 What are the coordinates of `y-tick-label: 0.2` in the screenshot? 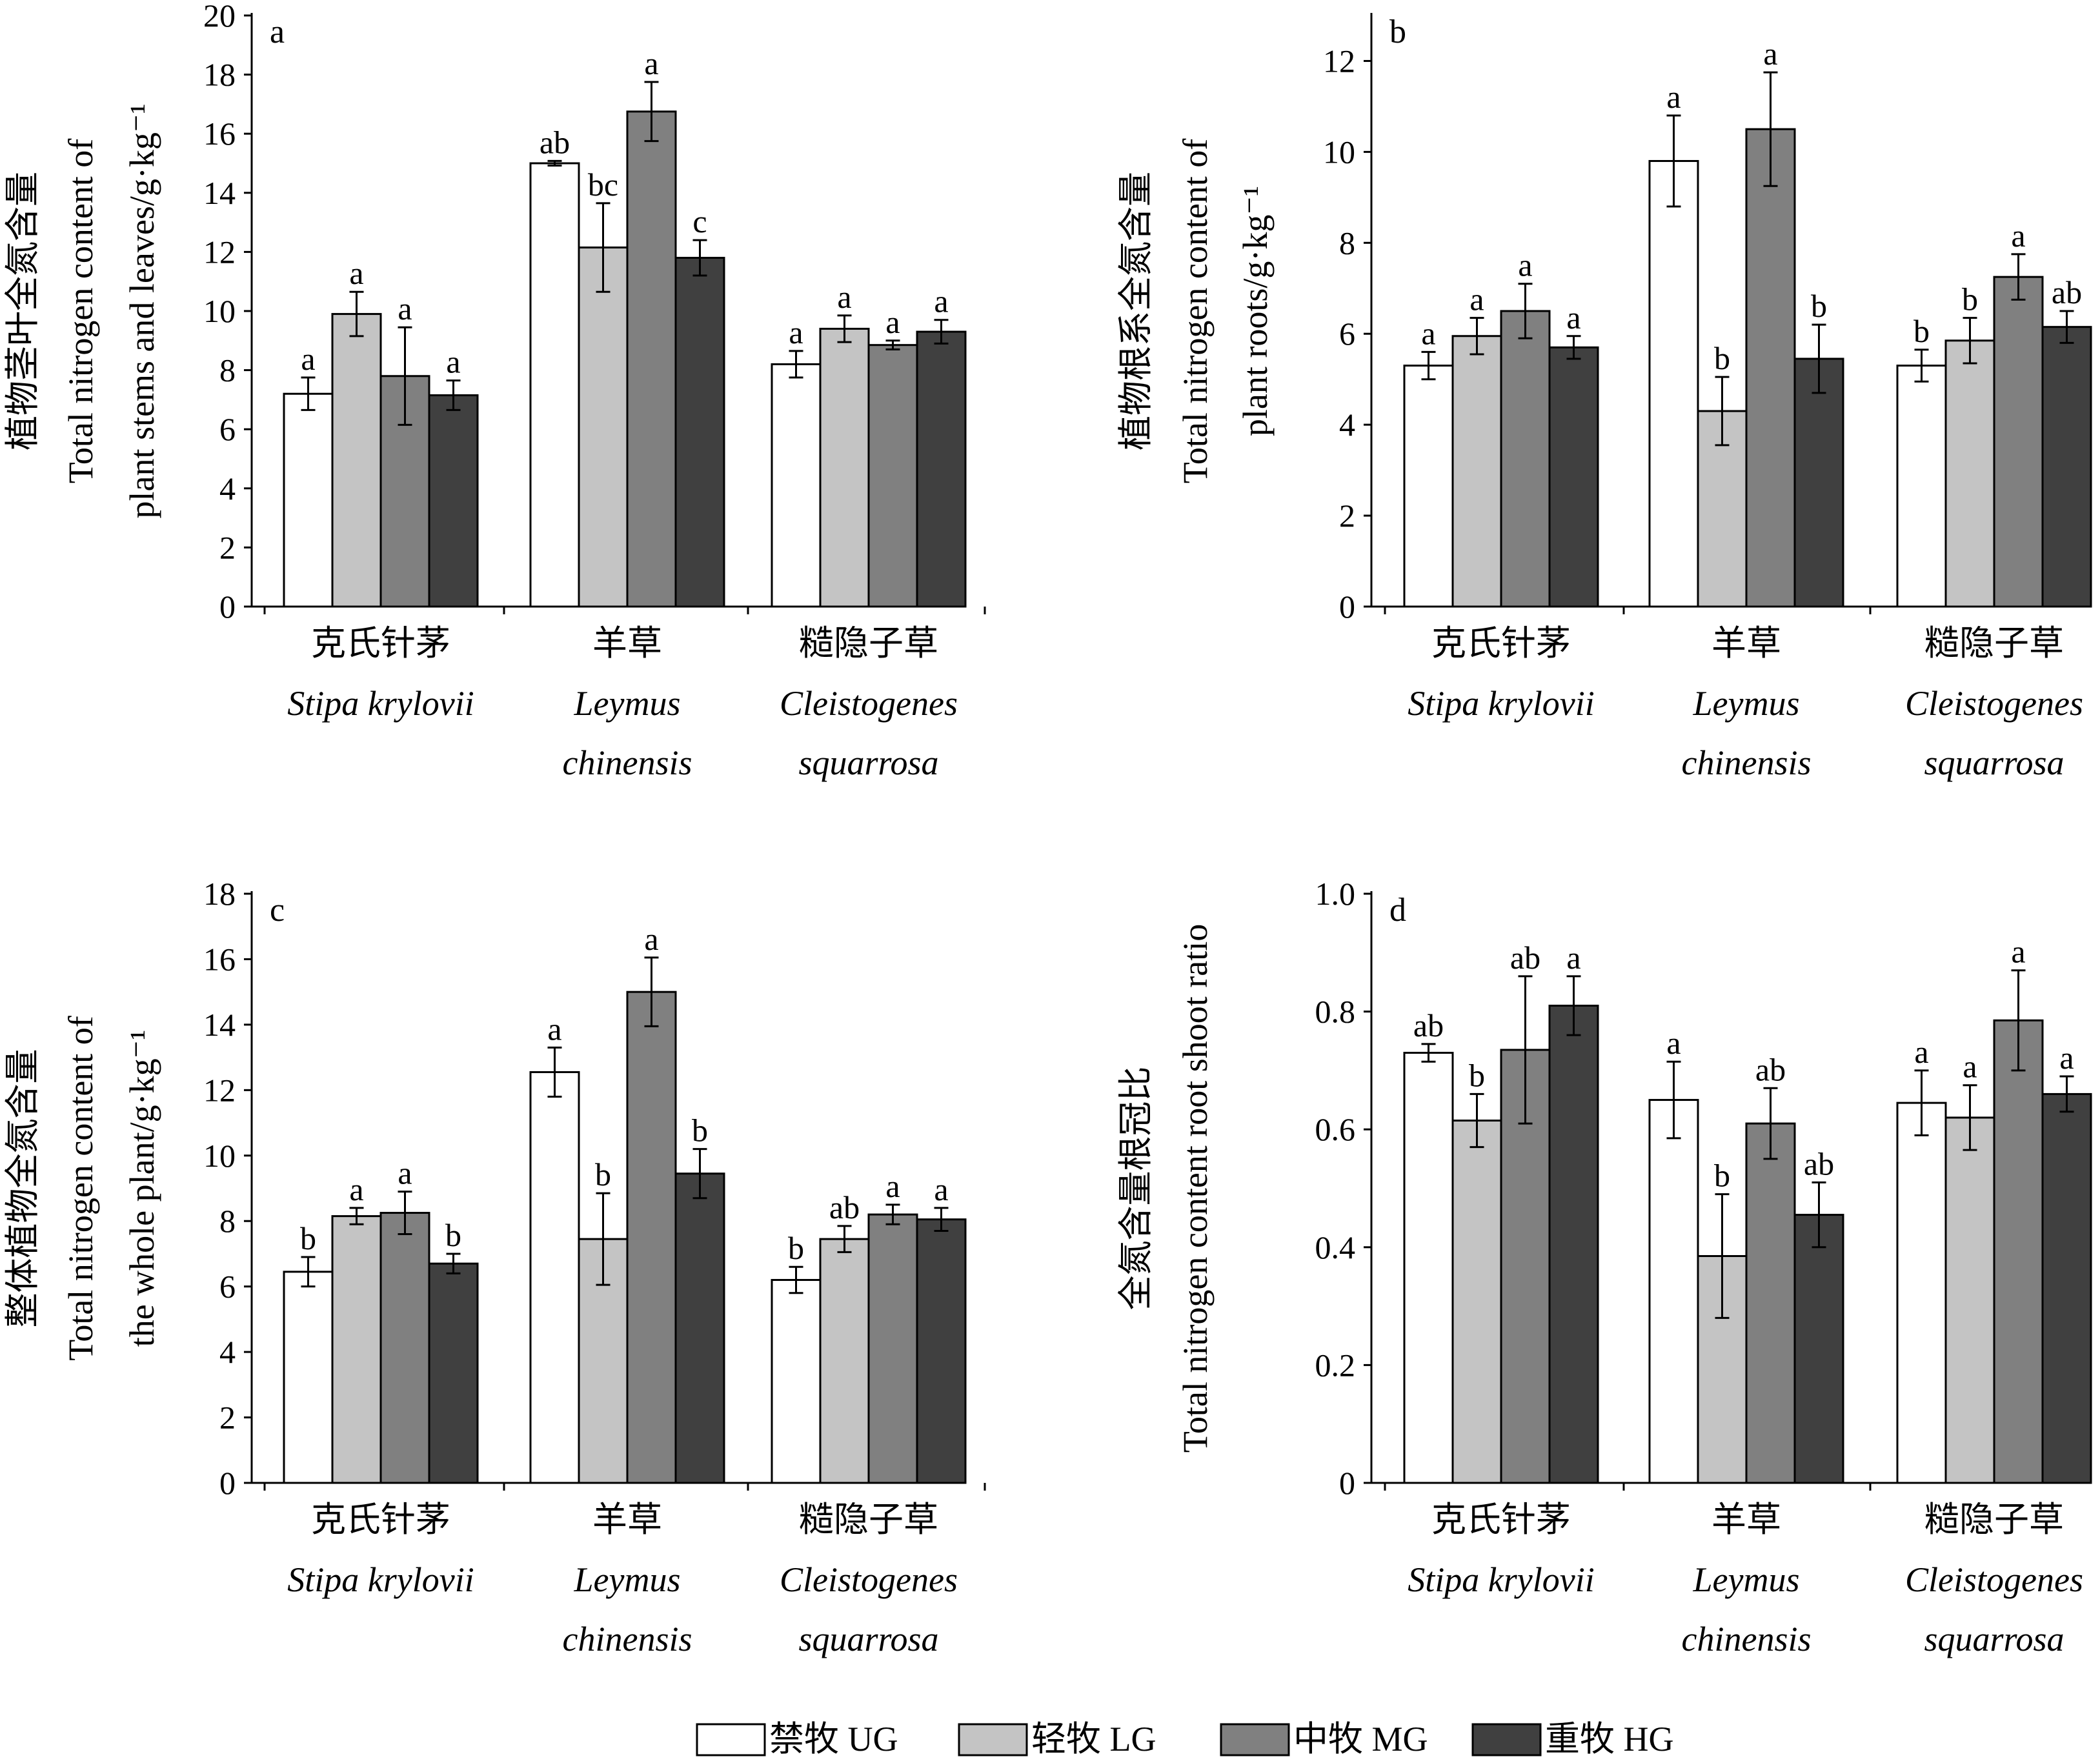 It's located at (1335, 1365).